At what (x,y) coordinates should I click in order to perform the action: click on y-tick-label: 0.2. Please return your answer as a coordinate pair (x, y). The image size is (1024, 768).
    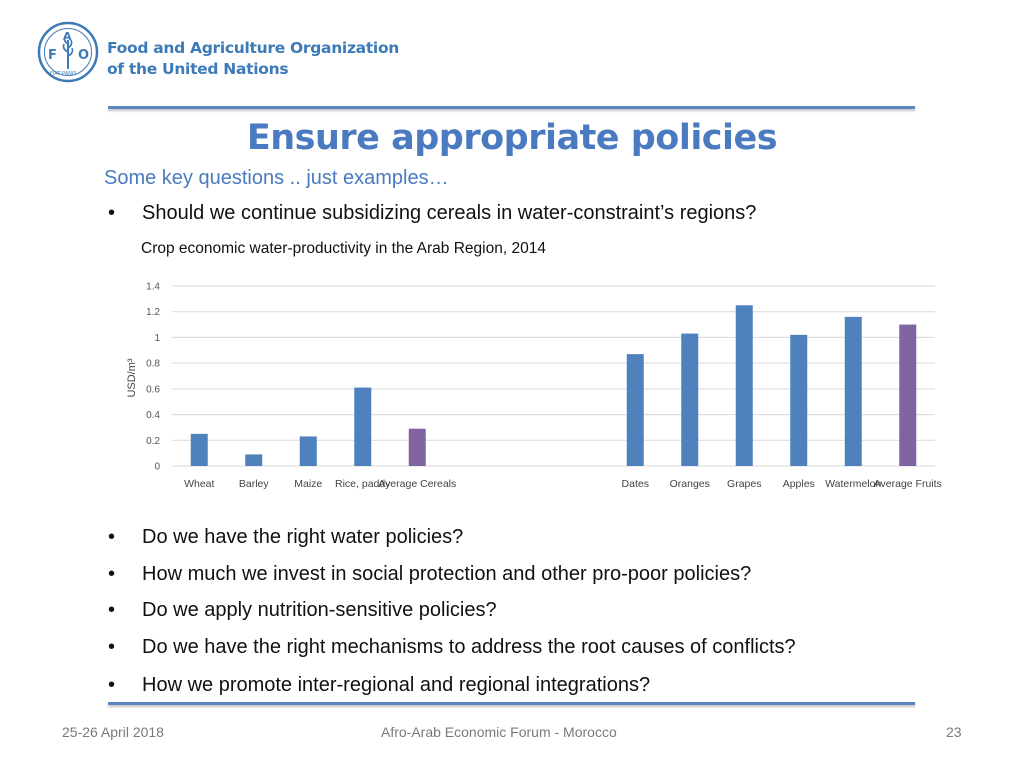
    Looking at the image, I should click on (153, 441).